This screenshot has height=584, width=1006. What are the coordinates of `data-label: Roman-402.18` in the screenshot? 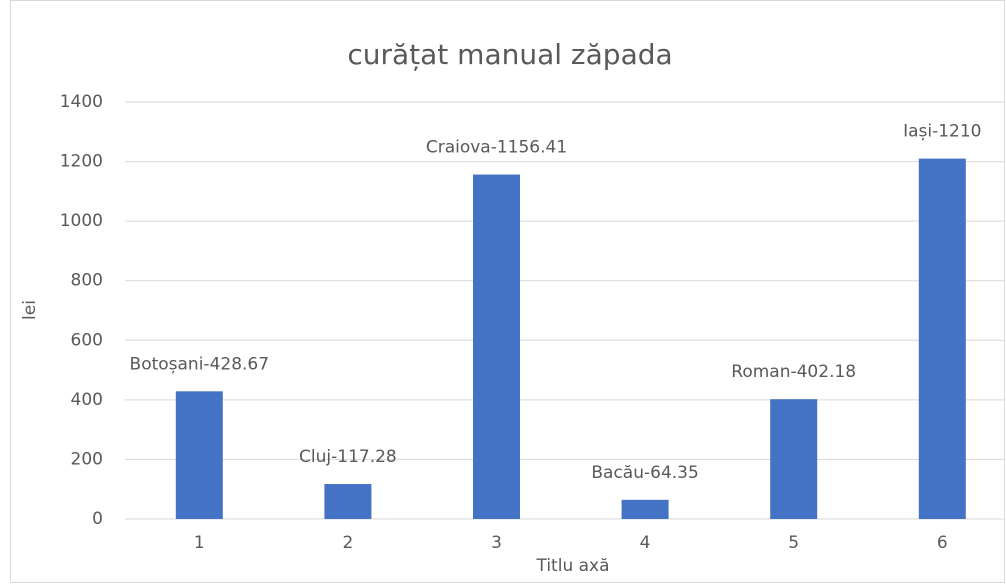 It's located at (793, 372).